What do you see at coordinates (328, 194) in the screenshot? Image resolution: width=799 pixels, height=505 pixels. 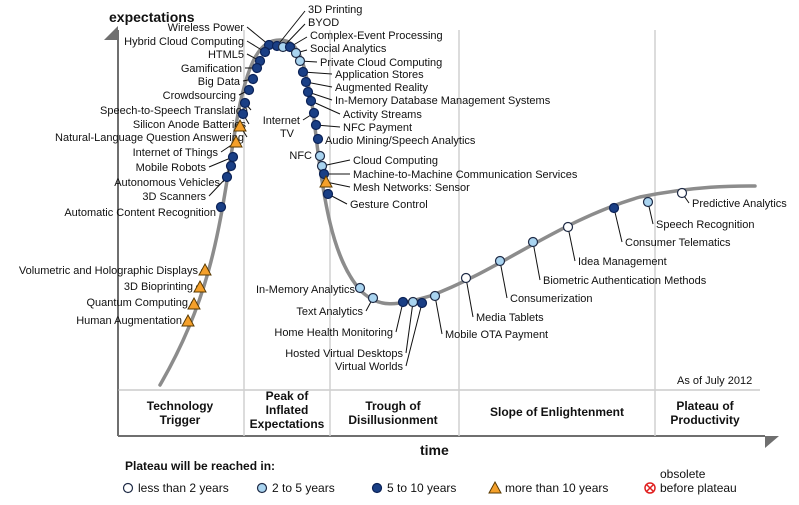 I see `marker-gesture-control` at bounding box center [328, 194].